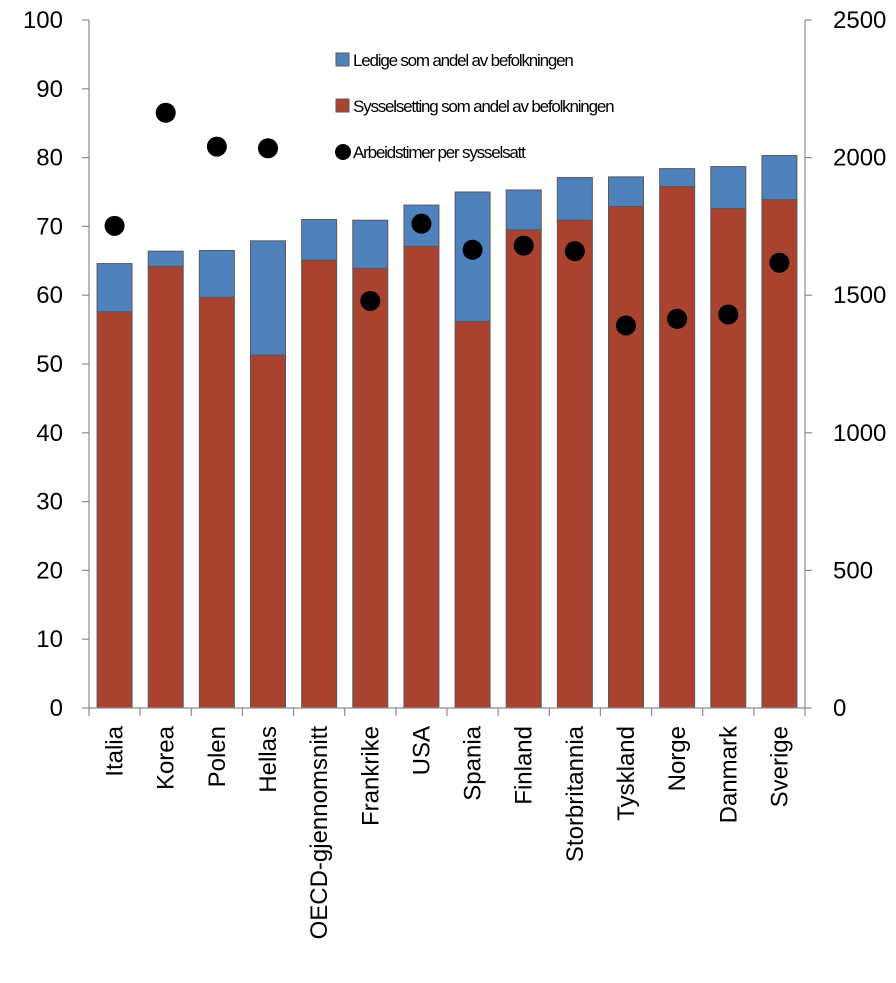 The height and width of the screenshot is (983, 896). Describe the element at coordinates (217, 756) in the screenshot. I see `x-tick-label: Polen` at that location.